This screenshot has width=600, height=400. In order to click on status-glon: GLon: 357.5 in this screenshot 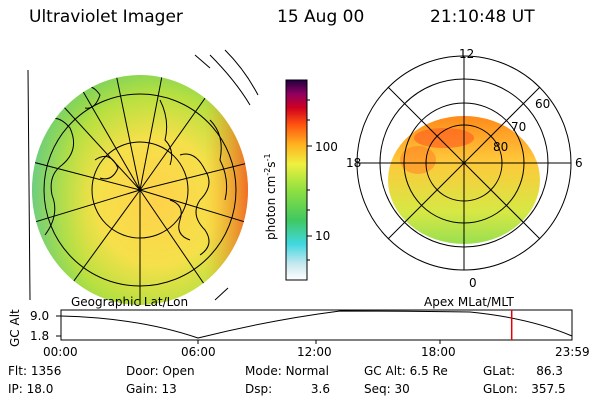, I will do `click(524, 389)`.